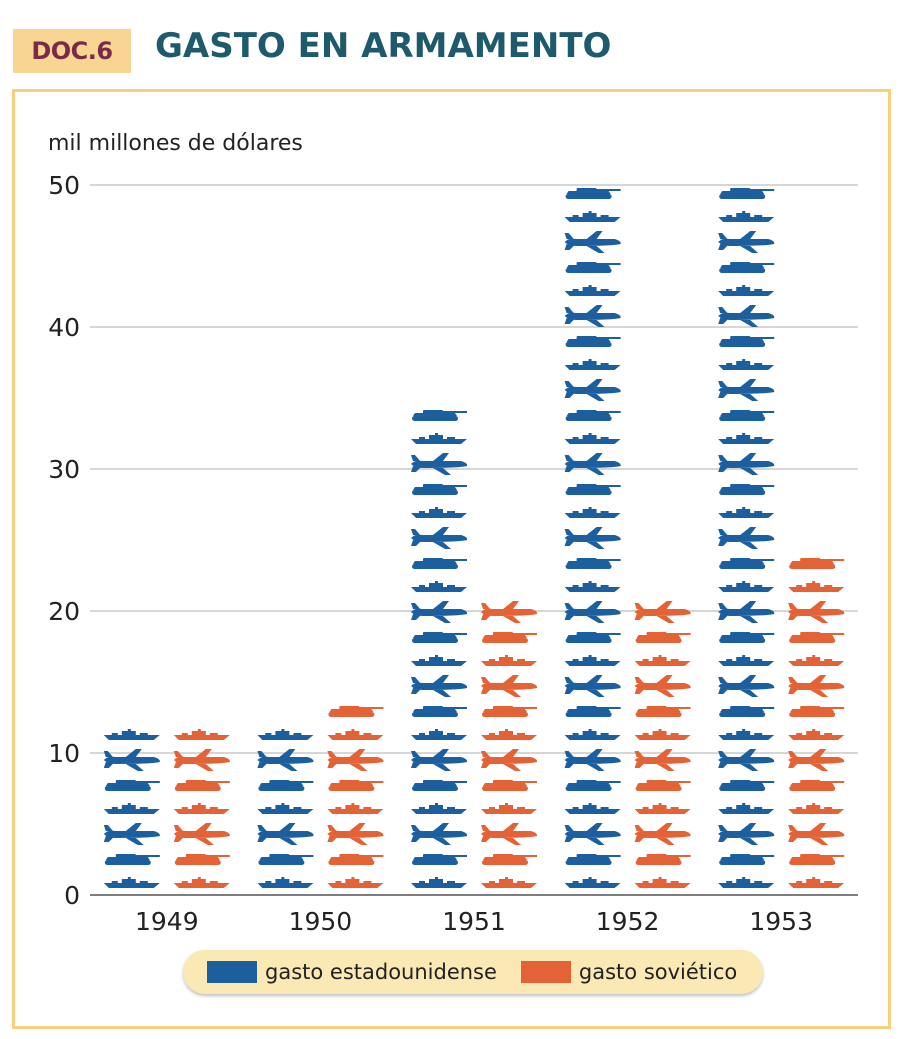  I want to click on bar-soviet-1952, so click(662, 744).